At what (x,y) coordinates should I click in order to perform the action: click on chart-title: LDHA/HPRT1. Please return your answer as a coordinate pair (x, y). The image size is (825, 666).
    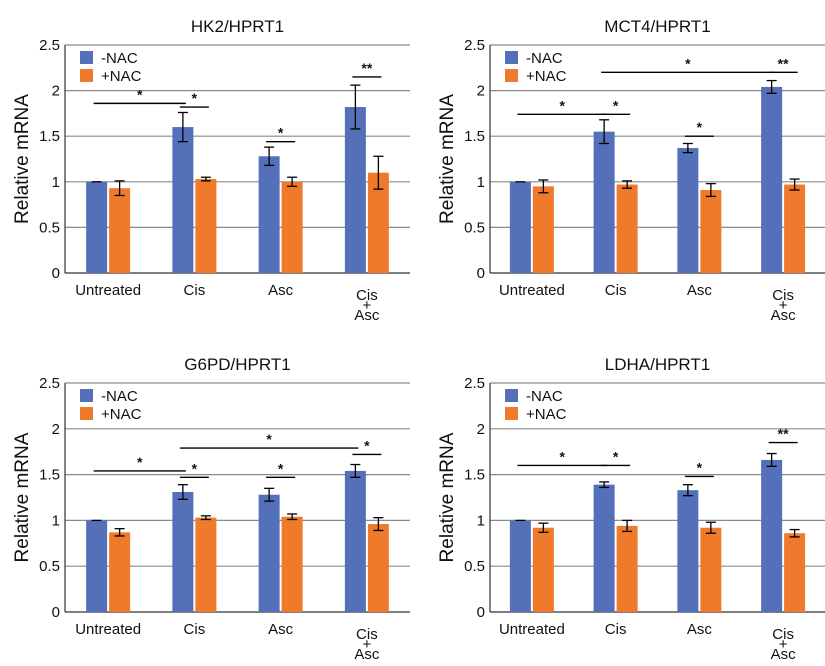
    Looking at the image, I should click on (658, 364).